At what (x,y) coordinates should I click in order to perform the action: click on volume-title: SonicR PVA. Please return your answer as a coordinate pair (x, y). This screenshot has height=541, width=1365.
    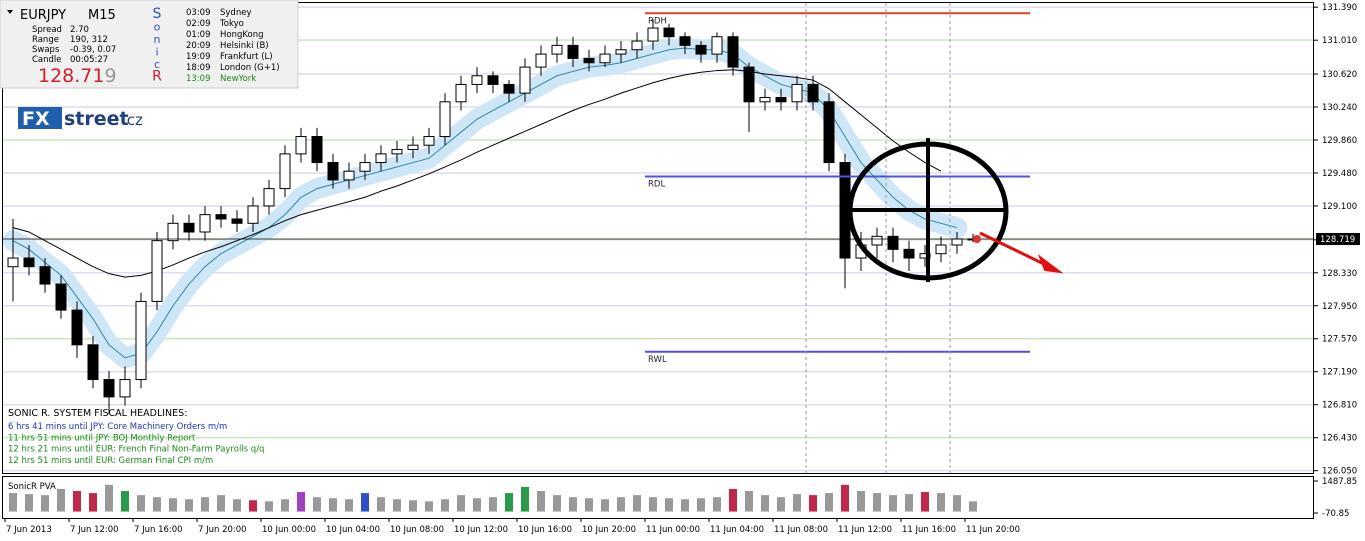
    Looking at the image, I should click on (32, 487).